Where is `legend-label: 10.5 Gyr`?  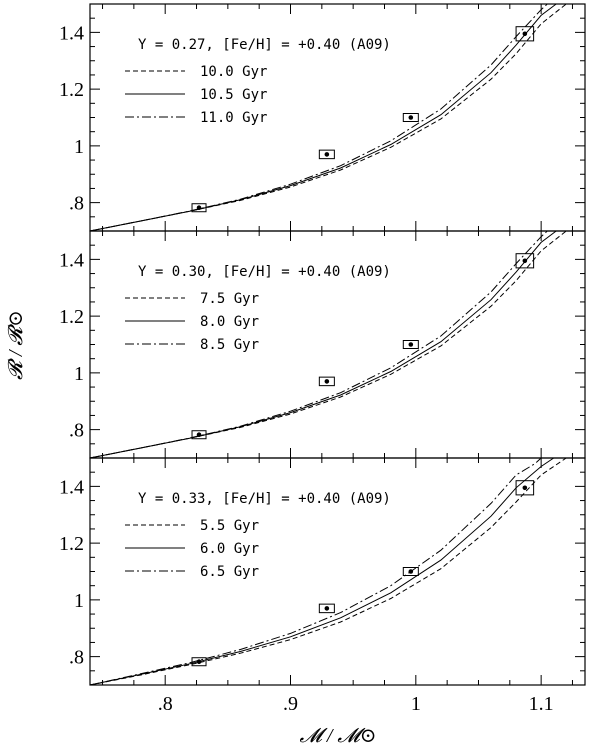 legend-label: 10.5 Gyr is located at coordinates (233, 95).